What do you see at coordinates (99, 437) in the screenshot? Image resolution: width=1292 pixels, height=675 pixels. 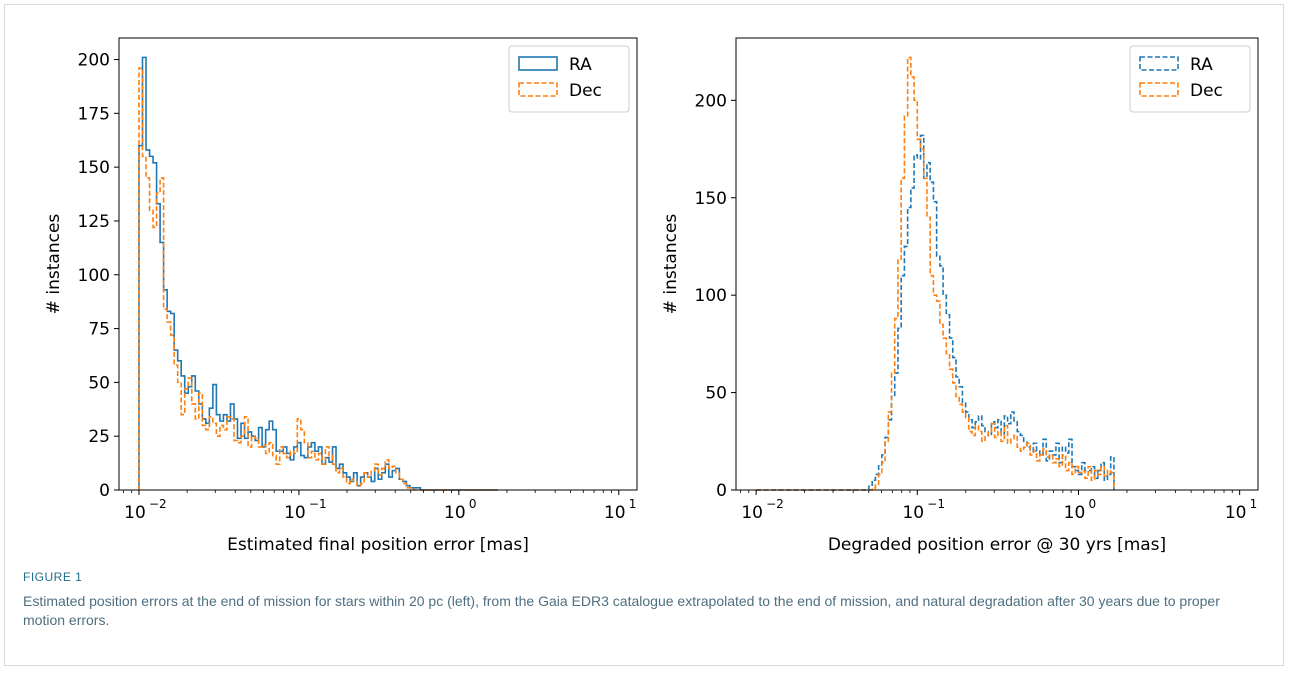 I see `y-tick-label: 25` at bounding box center [99, 437].